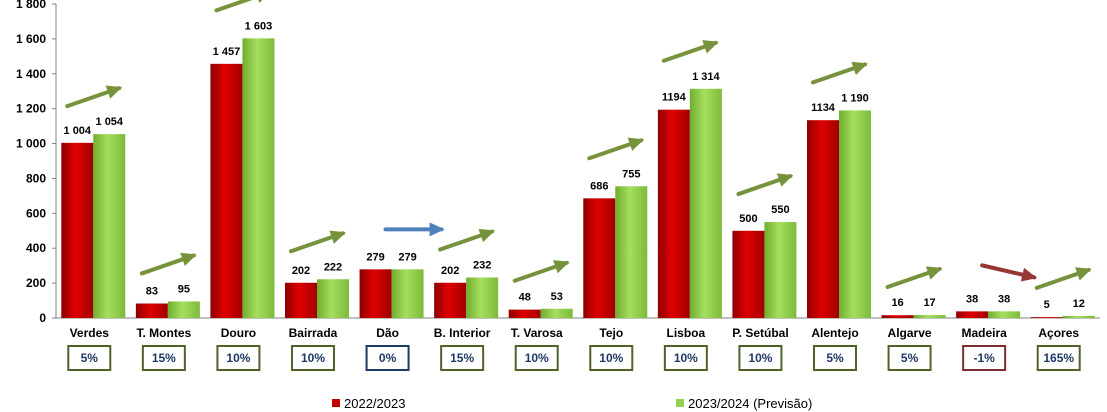 The image size is (1107, 412). I want to click on category-label: P. Setúbal, so click(760, 333).